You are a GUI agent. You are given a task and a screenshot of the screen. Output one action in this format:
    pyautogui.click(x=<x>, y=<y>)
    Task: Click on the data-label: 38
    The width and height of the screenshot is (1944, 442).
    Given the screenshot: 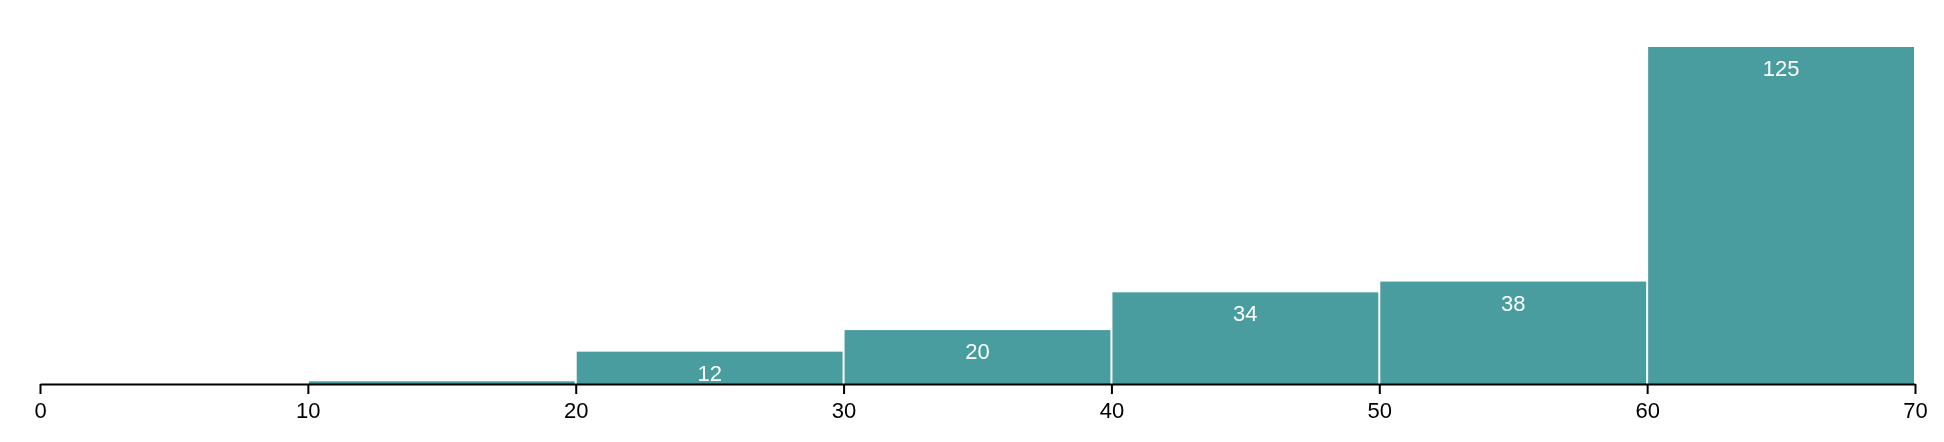 What is the action you would take?
    pyautogui.click(x=1513, y=303)
    